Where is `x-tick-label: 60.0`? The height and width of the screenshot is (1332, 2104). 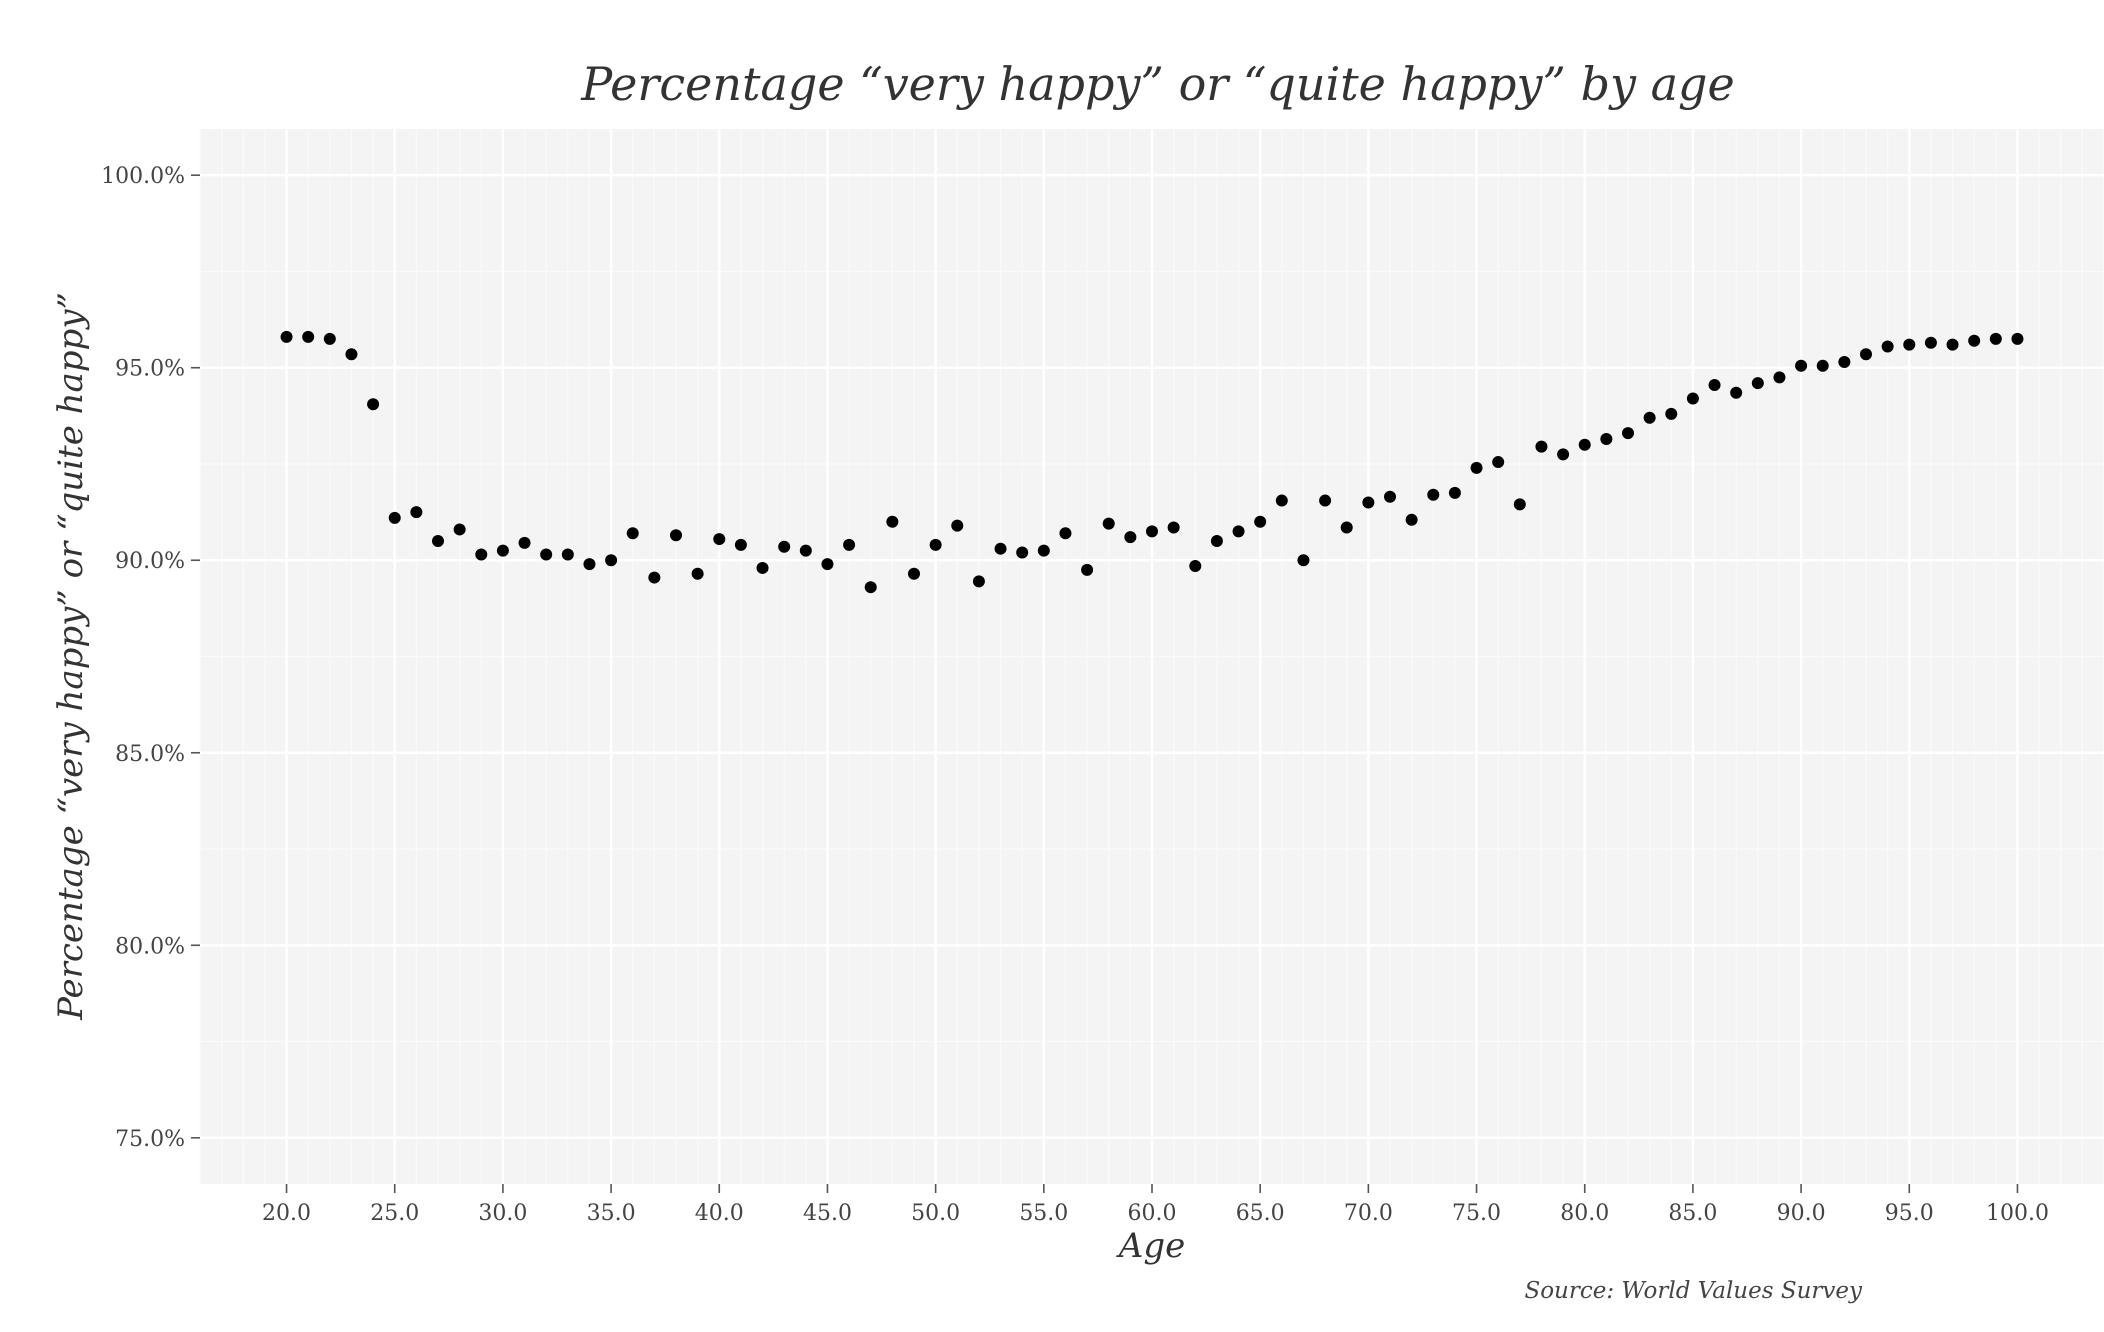
x-tick-label: 60.0 is located at coordinates (1152, 1213).